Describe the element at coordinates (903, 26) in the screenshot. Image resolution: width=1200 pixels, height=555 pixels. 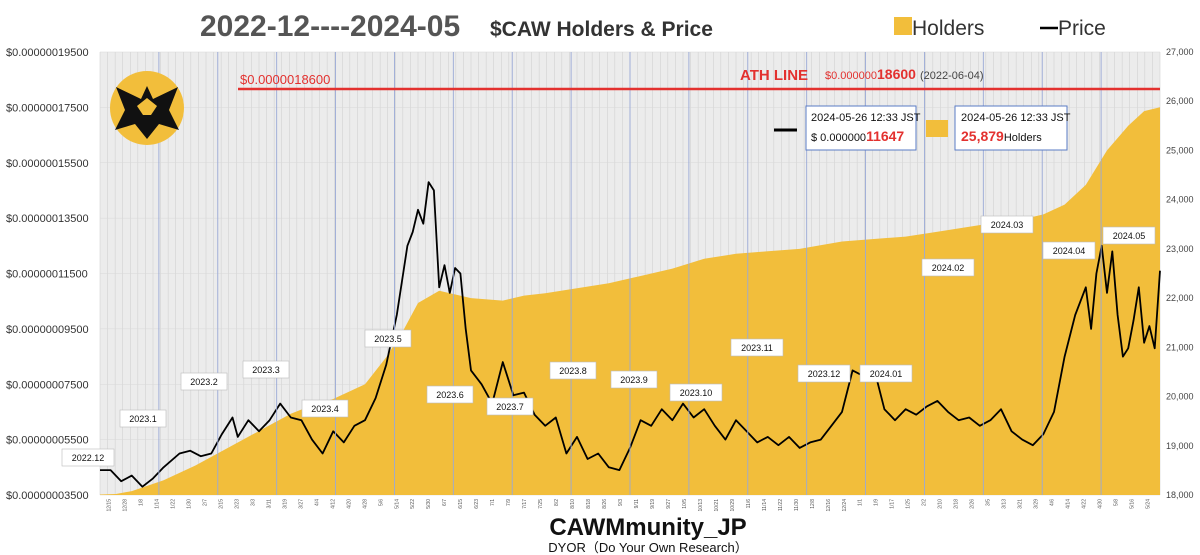
I see `legend-holders-swatch` at that location.